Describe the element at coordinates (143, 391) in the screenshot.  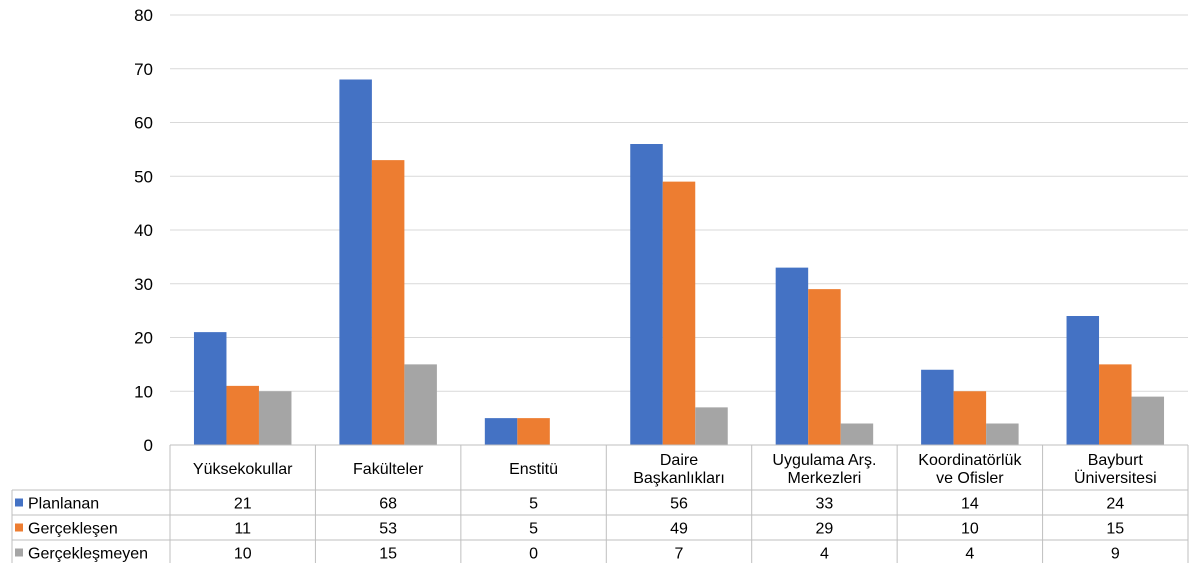
I see `y-tick-label: 10` at that location.